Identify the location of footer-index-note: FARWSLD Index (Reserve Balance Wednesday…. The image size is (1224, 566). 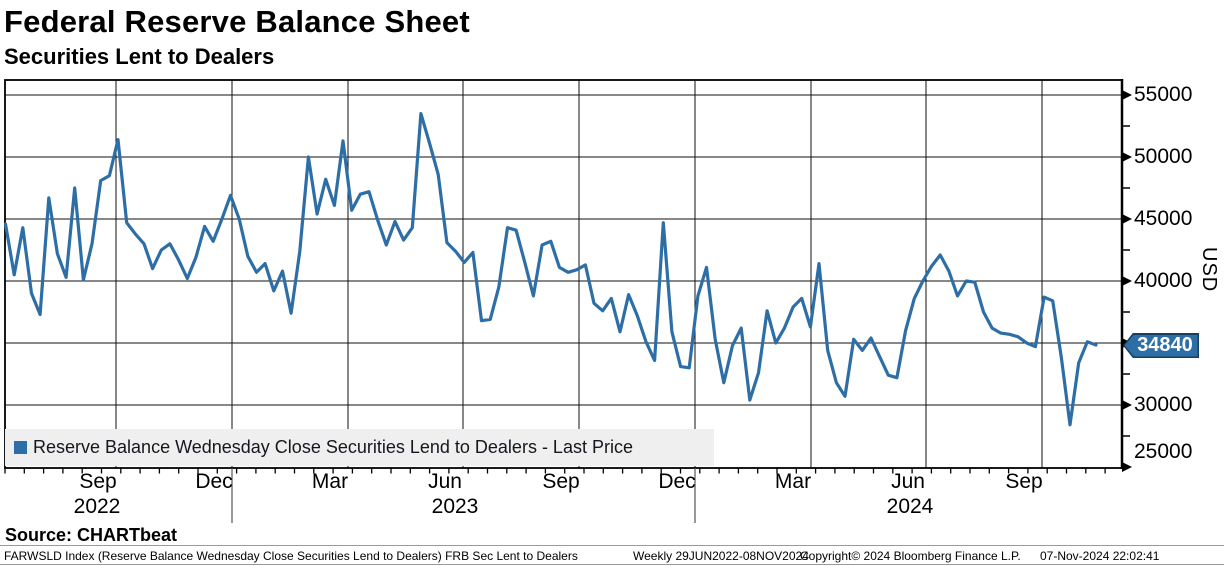
(291, 556).